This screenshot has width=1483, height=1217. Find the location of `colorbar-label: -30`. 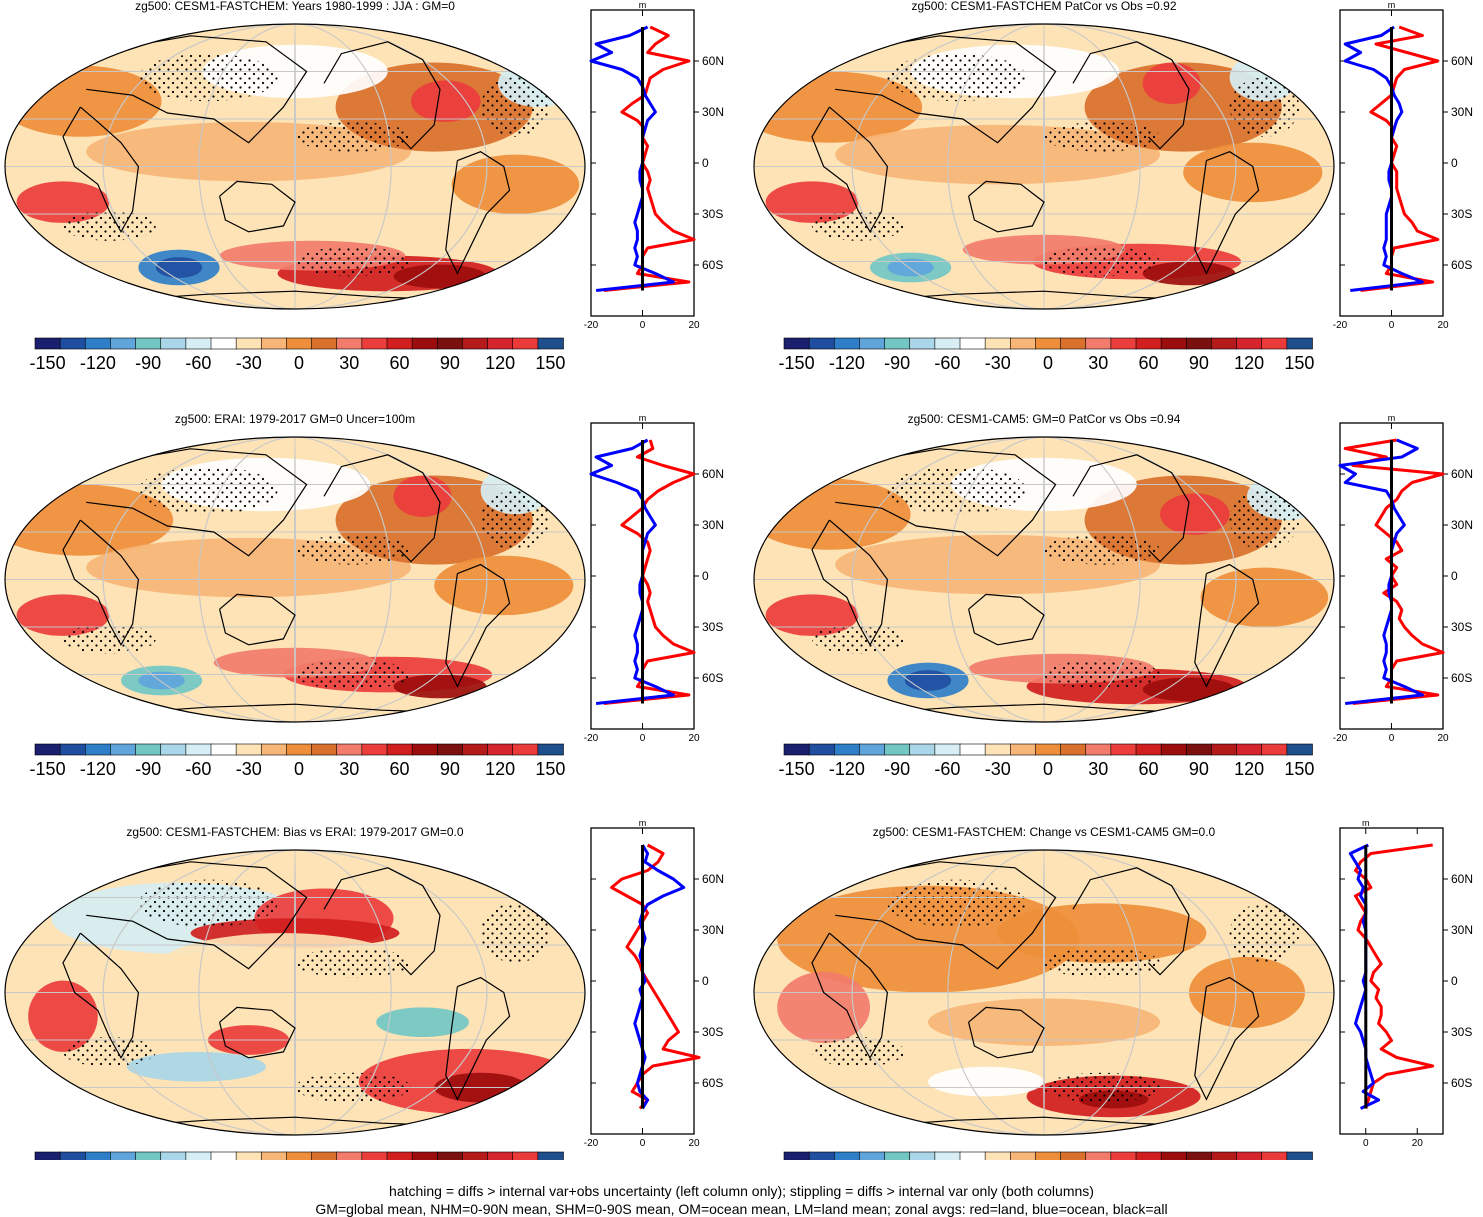

colorbar-label: -30 is located at coordinates (249, 363).